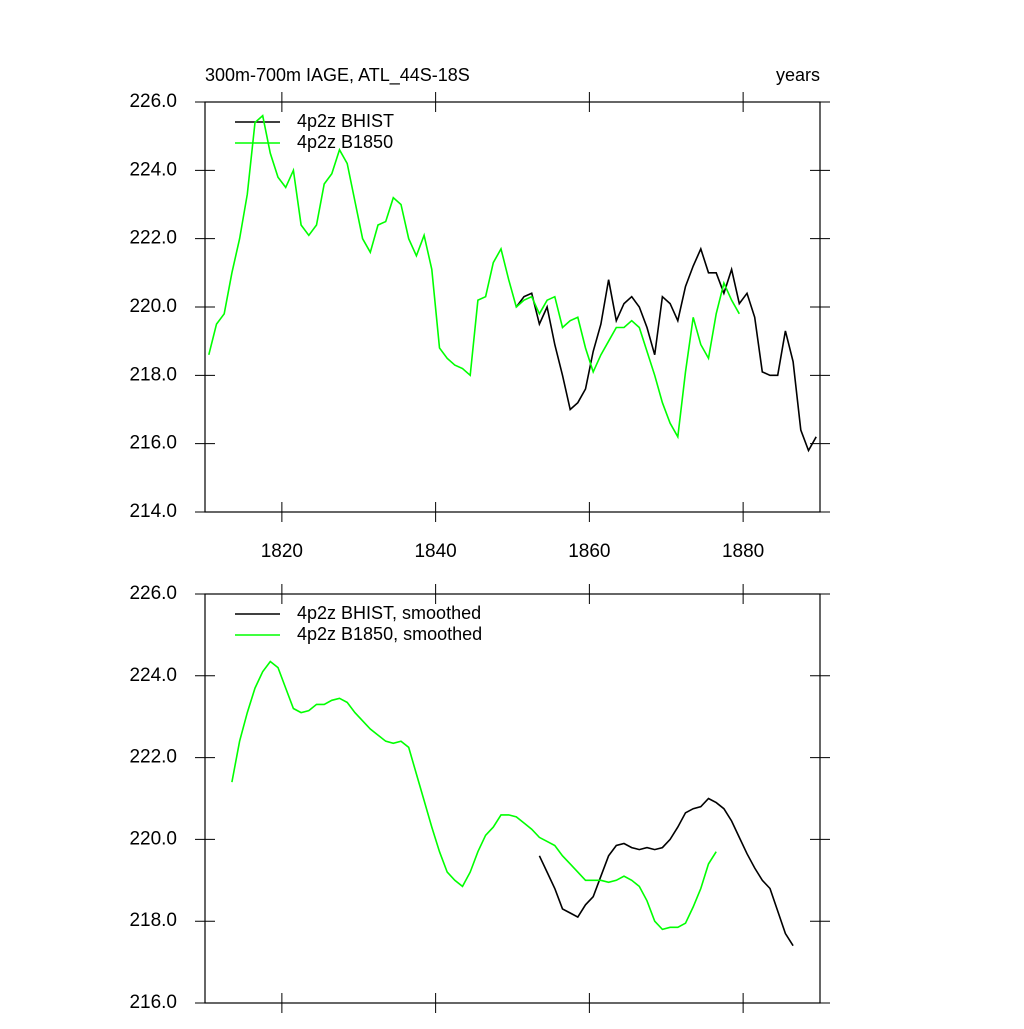  I want to click on x-tick-label: 1860, so click(589, 551).